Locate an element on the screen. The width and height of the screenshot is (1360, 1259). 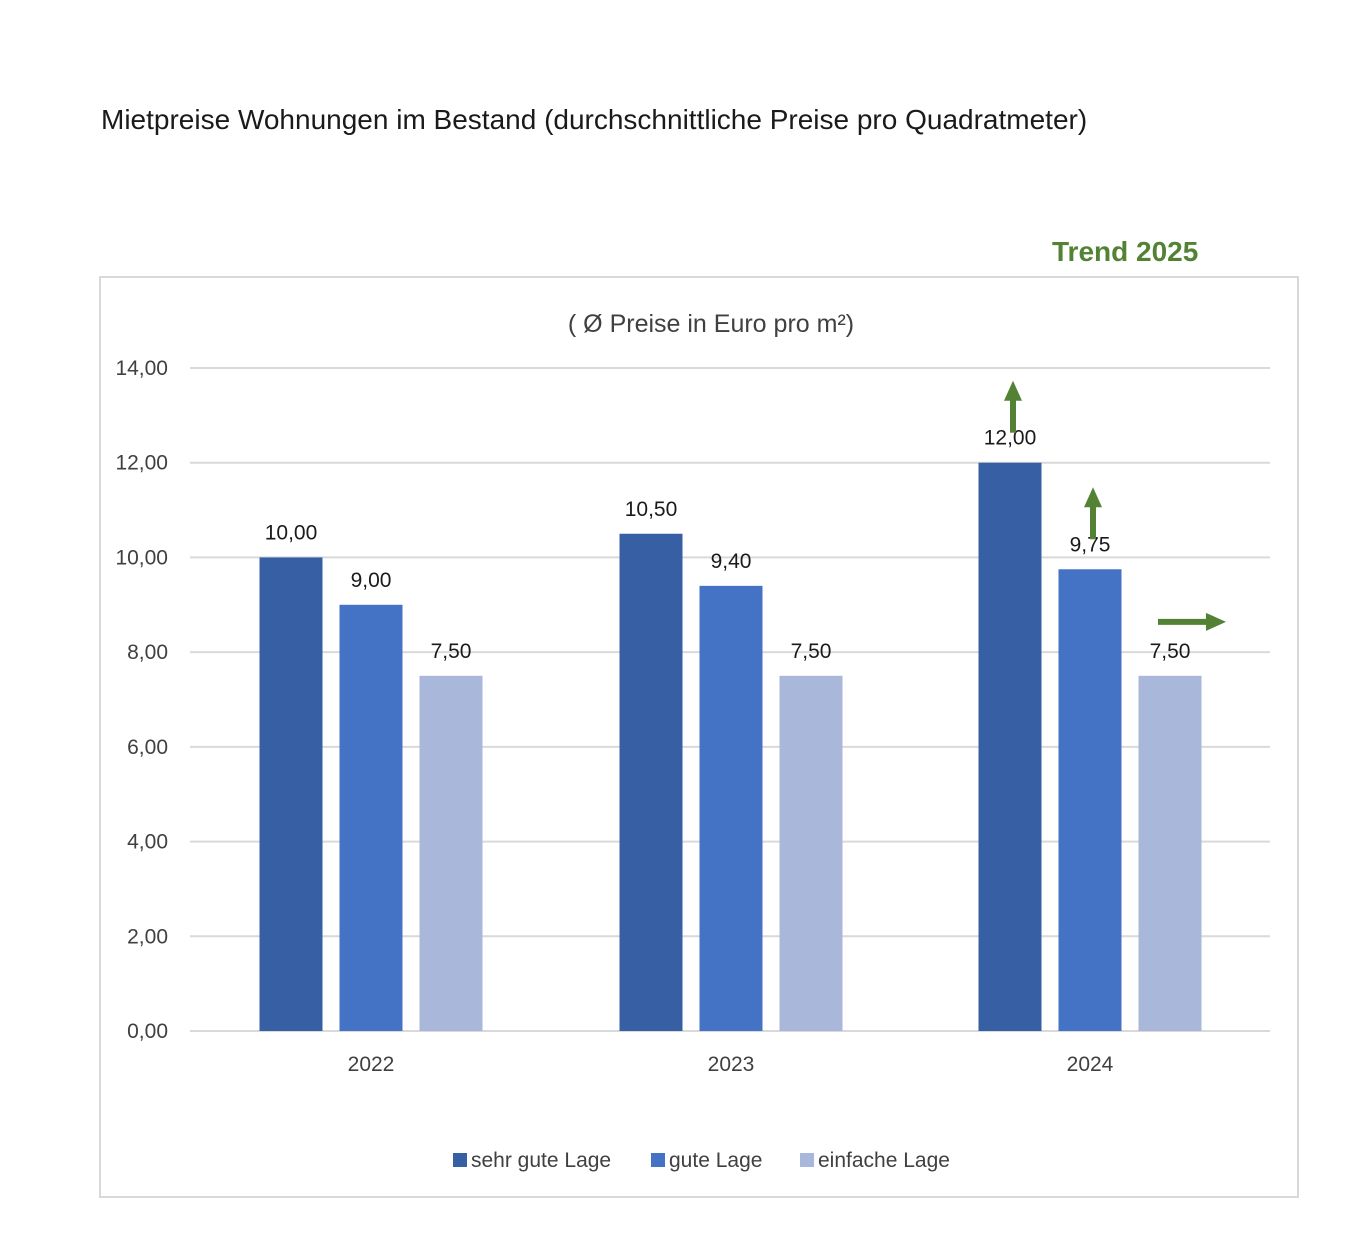
y-tick-label: 2,00 is located at coordinates (147, 936).